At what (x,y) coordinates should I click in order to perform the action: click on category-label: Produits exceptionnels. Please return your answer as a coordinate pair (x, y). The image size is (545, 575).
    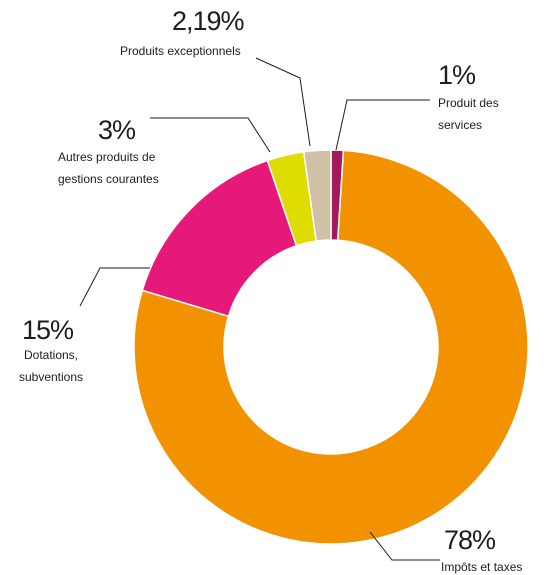
    Looking at the image, I should click on (180, 51).